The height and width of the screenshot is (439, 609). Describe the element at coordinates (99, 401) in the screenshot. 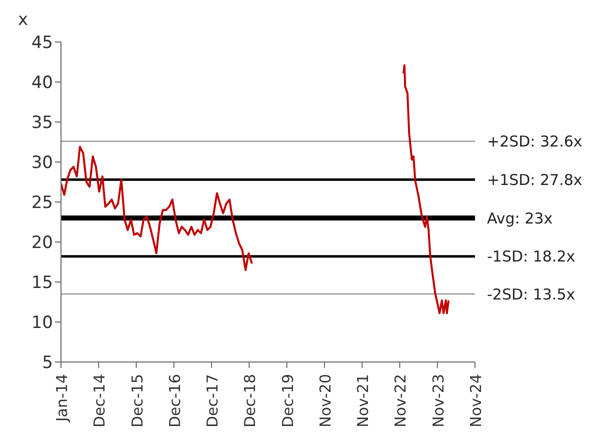

I see `x-tick-label: Dec-14` at that location.